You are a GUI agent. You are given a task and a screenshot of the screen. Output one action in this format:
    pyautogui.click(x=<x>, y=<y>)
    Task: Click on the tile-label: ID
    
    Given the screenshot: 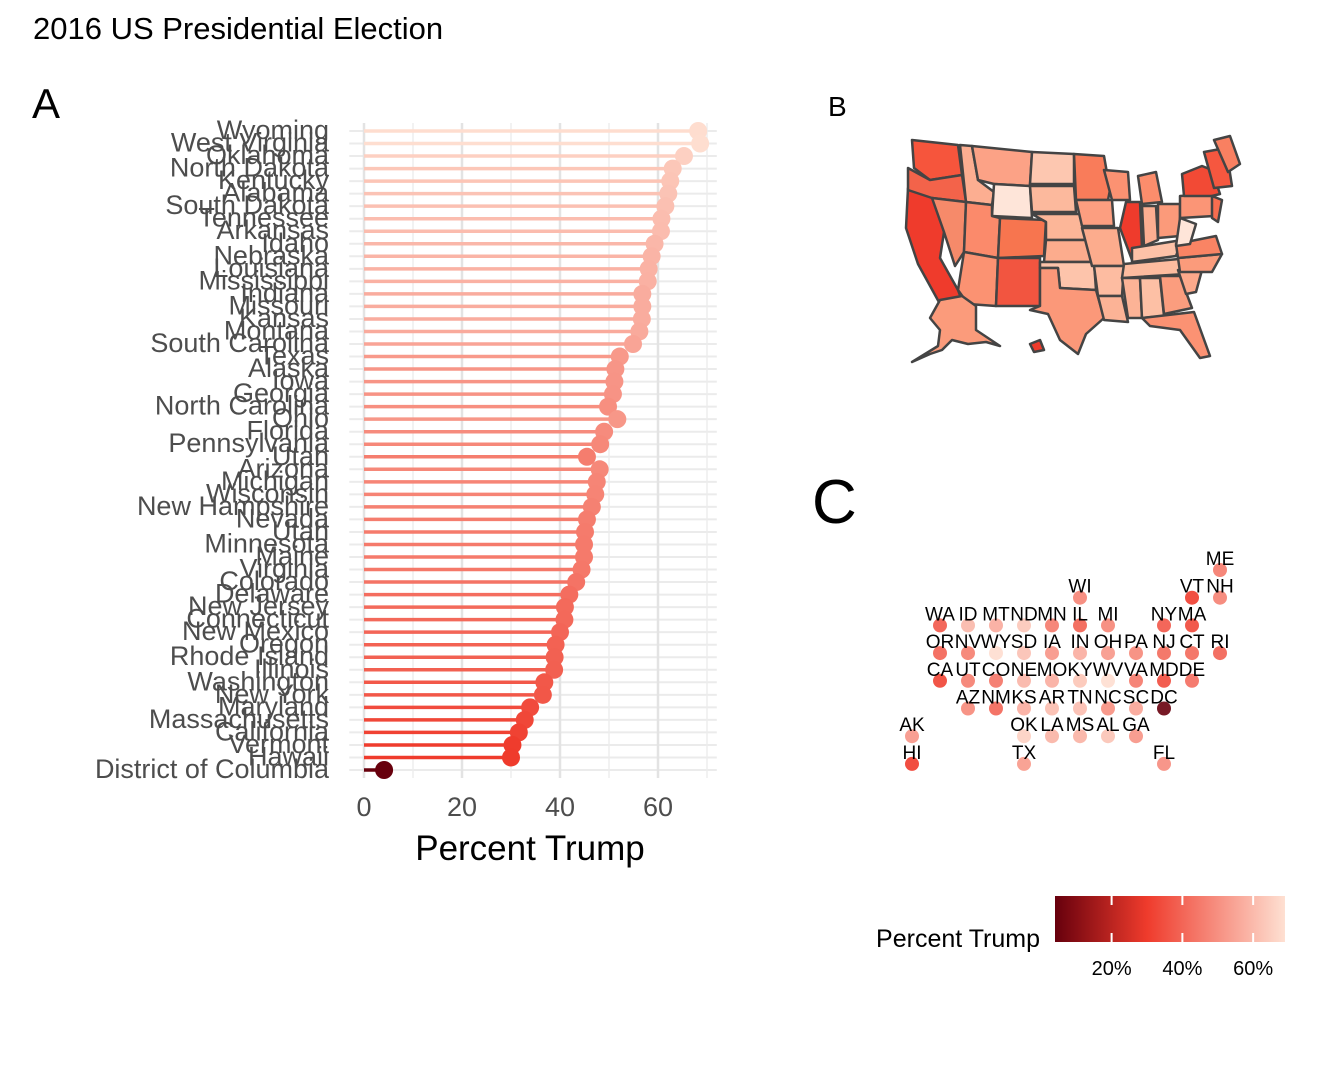 What is the action you would take?
    pyautogui.click(x=968, y=614)
    